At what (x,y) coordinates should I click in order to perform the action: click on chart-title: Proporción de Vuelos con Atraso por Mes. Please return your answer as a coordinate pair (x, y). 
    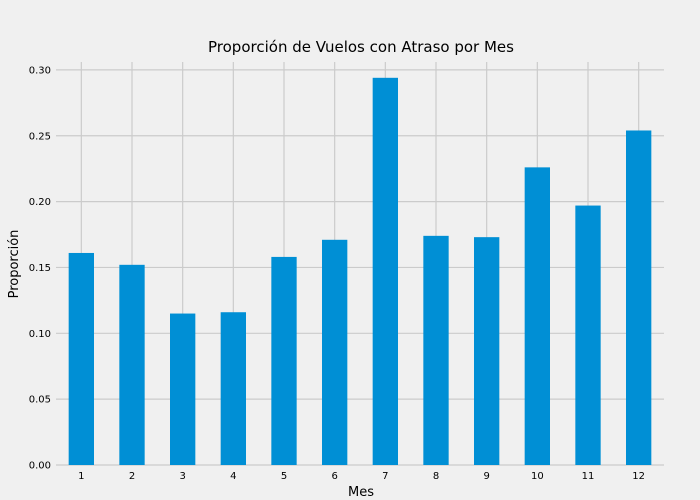
    Looking at the image, I should click on (361, 47).